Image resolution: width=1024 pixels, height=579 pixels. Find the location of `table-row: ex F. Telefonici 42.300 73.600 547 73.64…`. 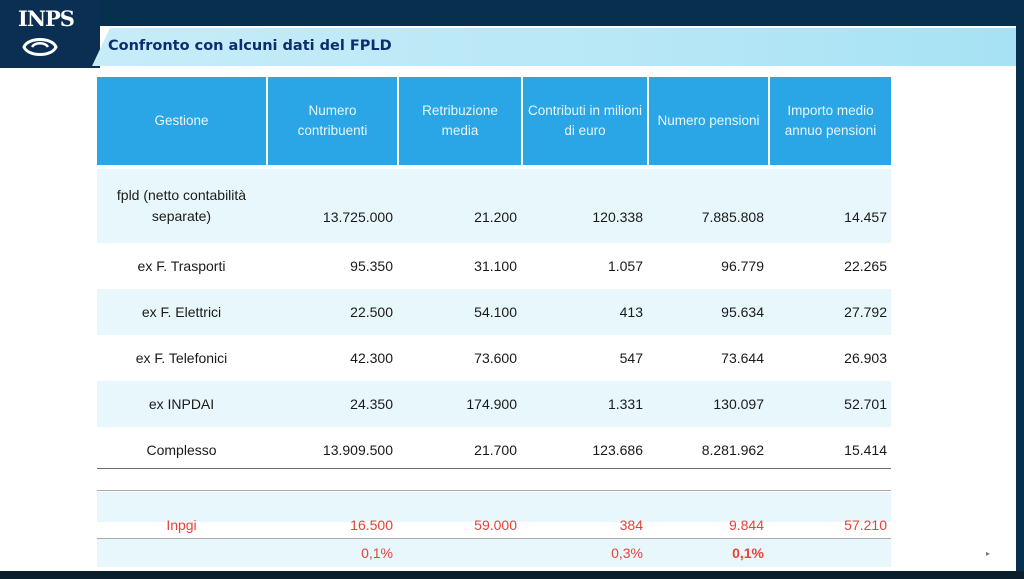

table-row: ex F. Telefonici 42.300 73.600 547 73.64… is located at coordinates (494, 358).